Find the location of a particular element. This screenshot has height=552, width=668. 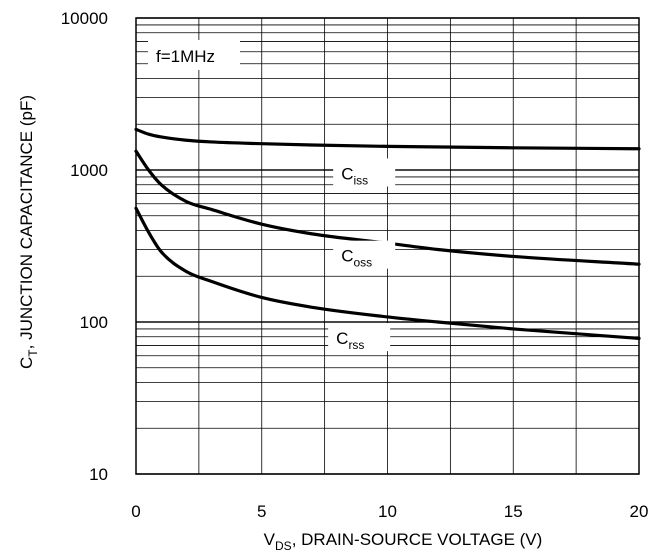

series-label-crss: Crss is located at coordinates (350, 340).